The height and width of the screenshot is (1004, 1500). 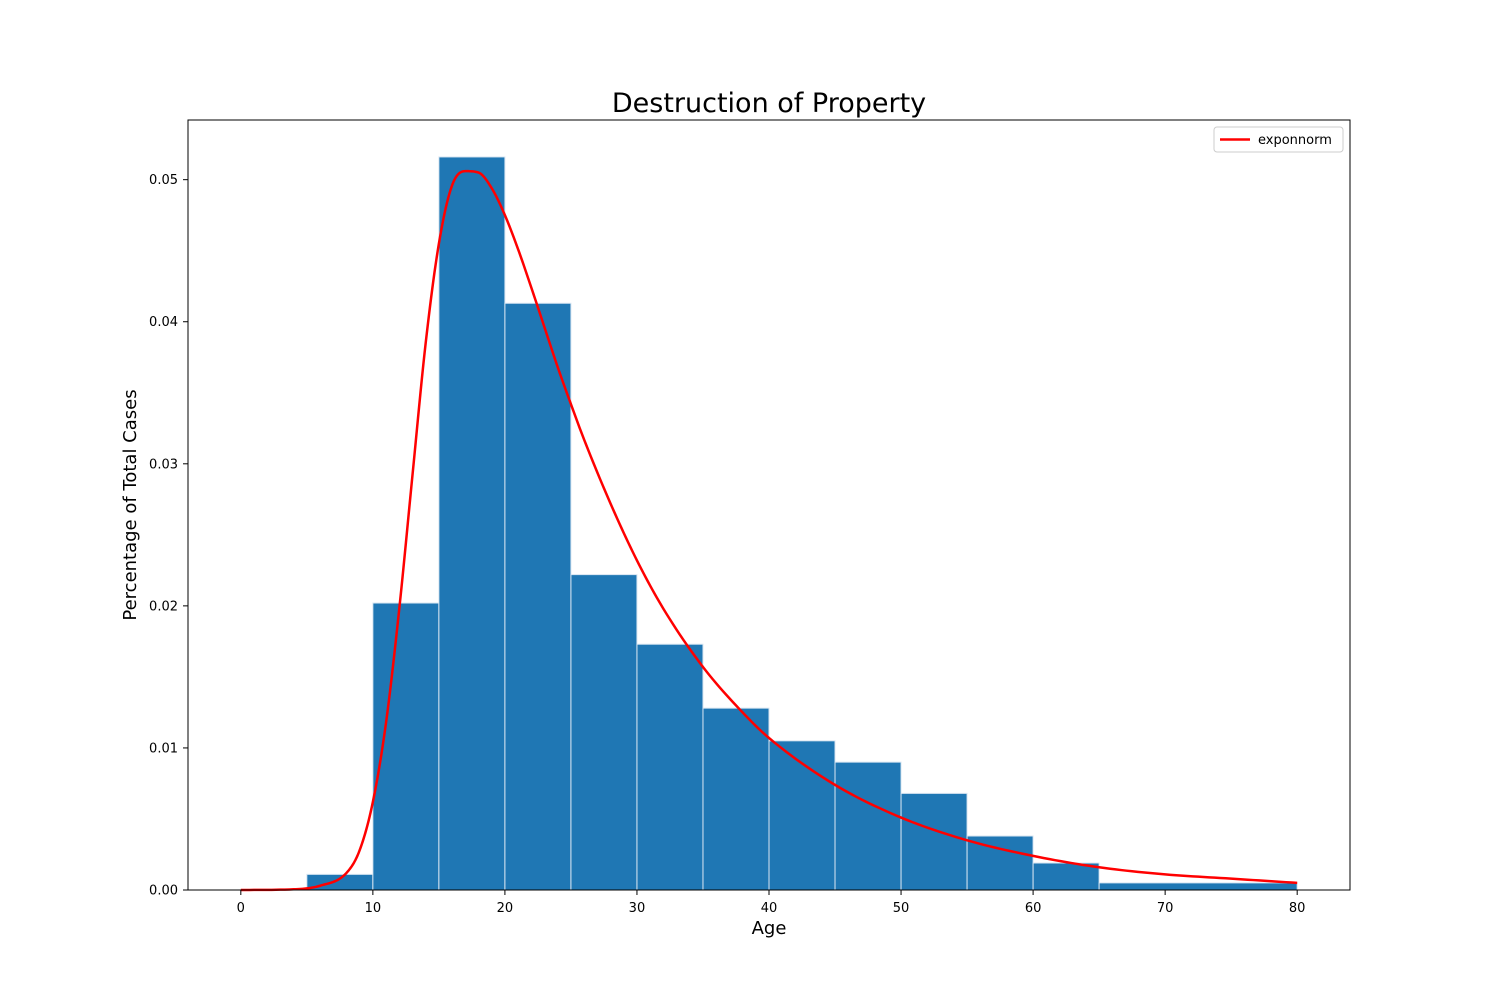 What do you see at coordinates (163, 606) in the screenshot?
I see `y-tick-label: 0.02` at bounding box center [163, 606].